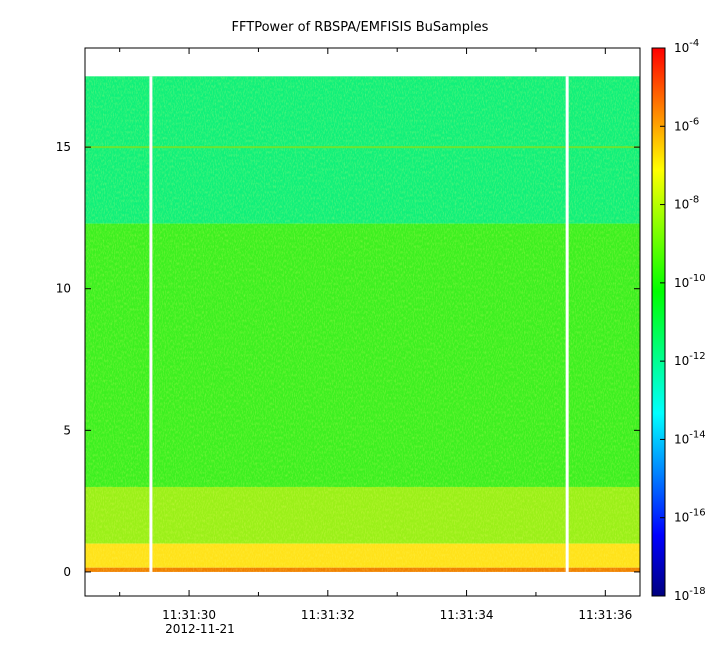  I want to click on x-tick-label: 11:31:34, so click(467, 615).